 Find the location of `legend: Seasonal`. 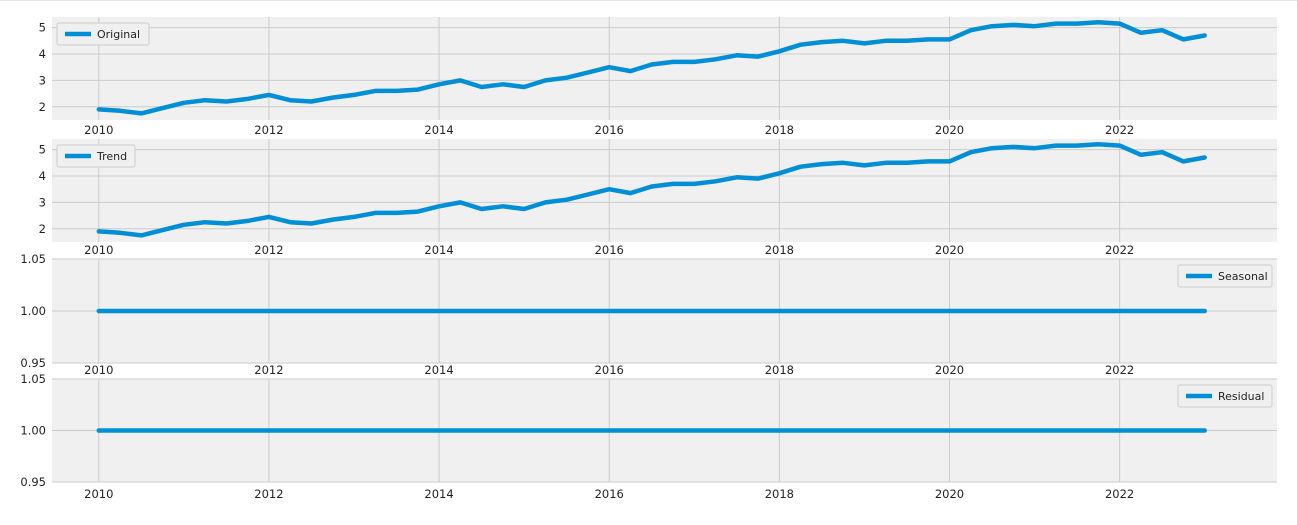

legend: Seasonal is located at coordinates (1225, 276).